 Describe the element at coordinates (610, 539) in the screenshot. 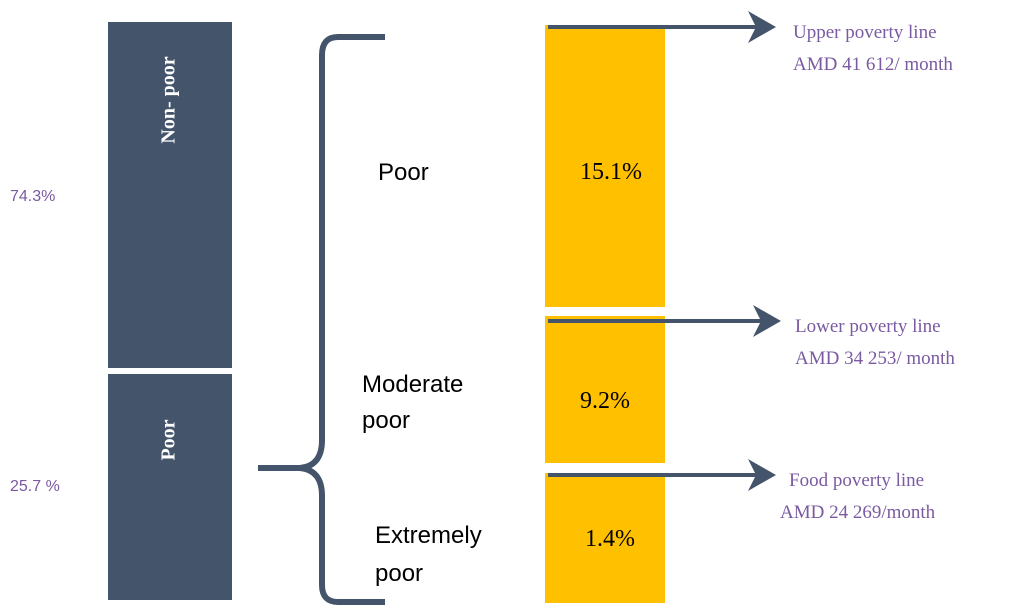

I see `group-value: 1.4%` at that location.